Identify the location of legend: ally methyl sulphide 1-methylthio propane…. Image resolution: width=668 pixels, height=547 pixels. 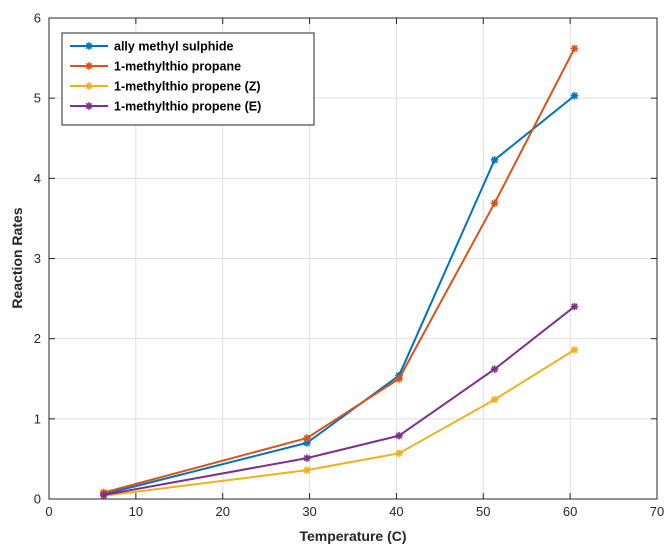
(188, 79).